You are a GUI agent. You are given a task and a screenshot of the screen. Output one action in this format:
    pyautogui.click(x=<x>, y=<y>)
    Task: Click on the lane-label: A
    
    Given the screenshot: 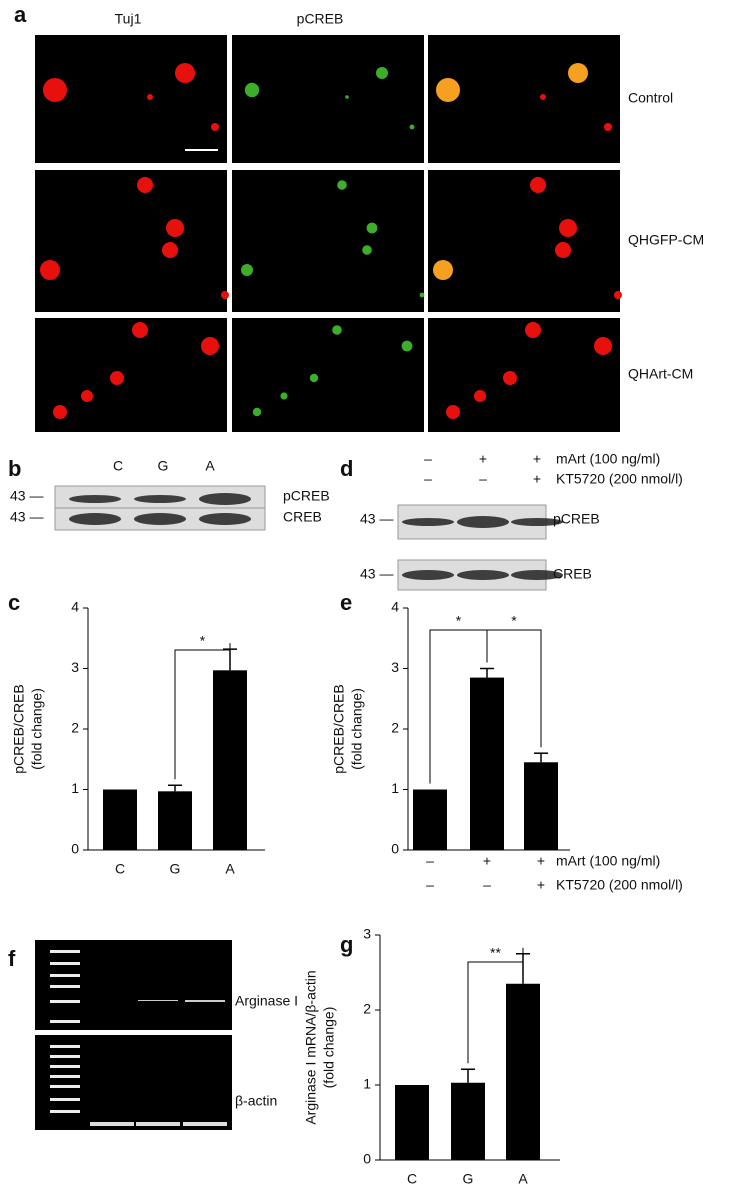 What is the action you would take?
    pyautogui.click(x=210, y=466)
    